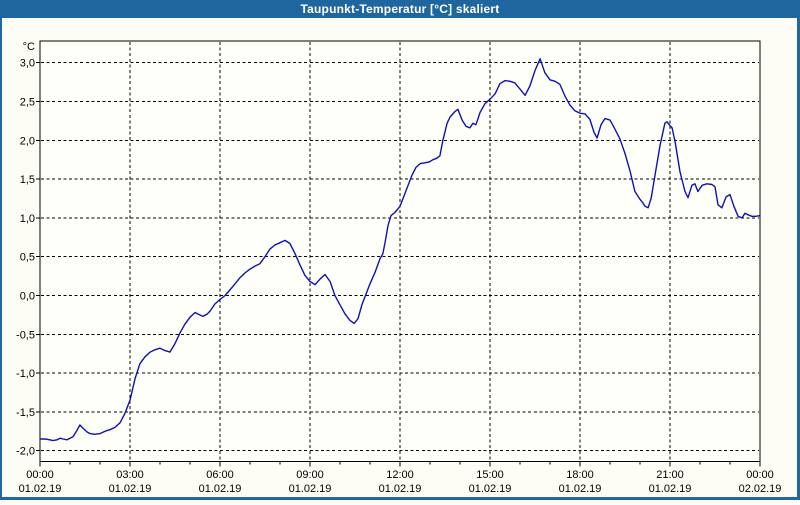 This screenshot has width=800, height=505. Describe the element at coordinates (25, 374) in the screenshot. I see `y-tick-label: -1,0` at that location.